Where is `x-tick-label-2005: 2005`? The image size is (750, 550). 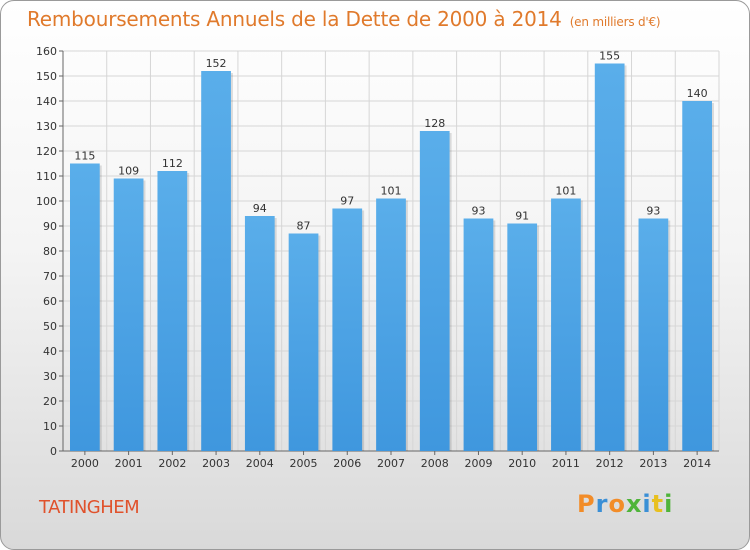
x-tick-label-2005: 2005 is located at coordinates (304, 463).